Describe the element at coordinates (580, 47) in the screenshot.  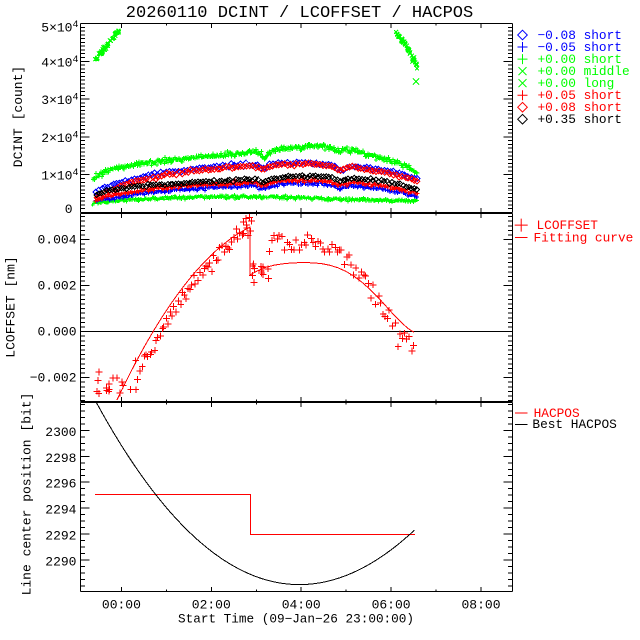
I see `svg-text: −0.05 short` at that location.